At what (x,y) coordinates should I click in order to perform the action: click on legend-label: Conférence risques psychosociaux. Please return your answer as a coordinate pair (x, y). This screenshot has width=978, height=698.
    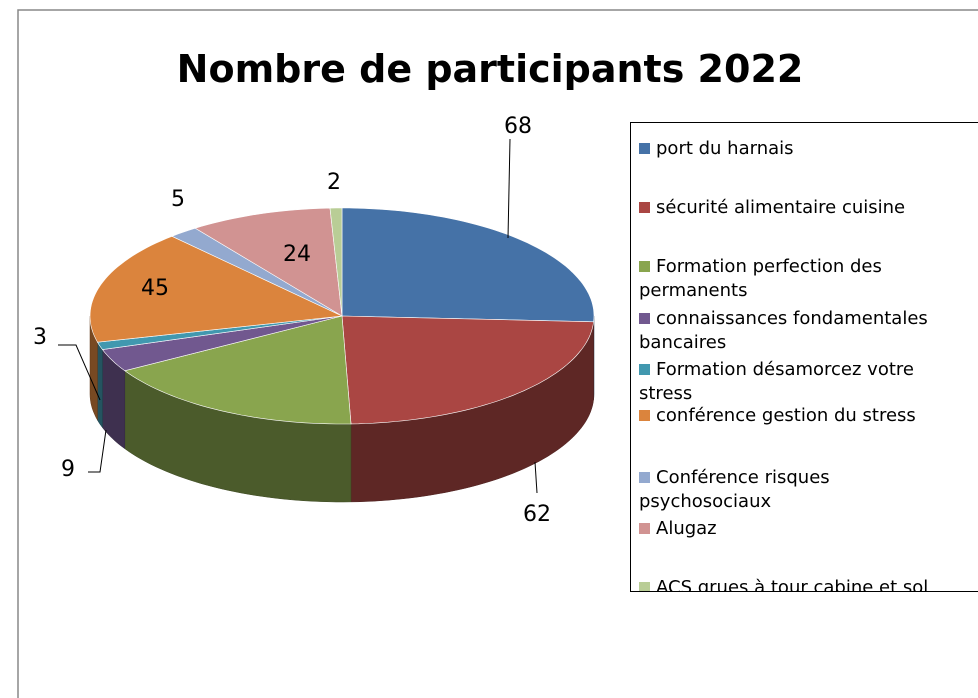
    Looking at the image, I should click on (734, 489).